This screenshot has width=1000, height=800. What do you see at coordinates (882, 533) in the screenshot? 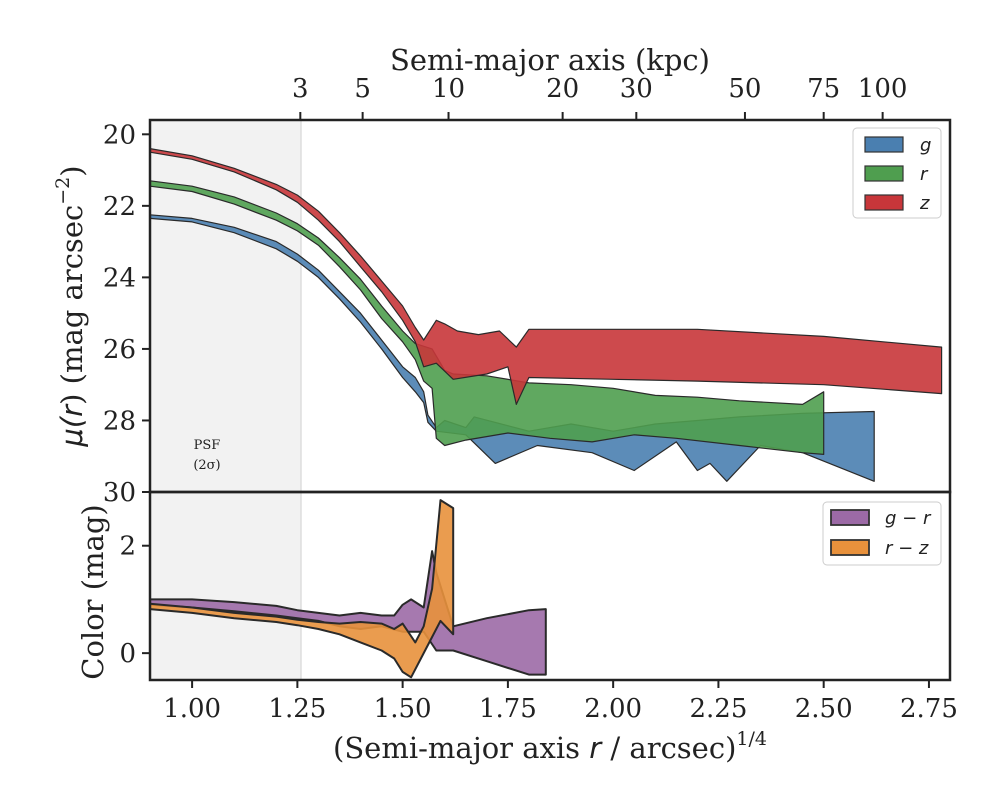
I see `lower-legend: g − r r − z` at bounding box center [882, 533].